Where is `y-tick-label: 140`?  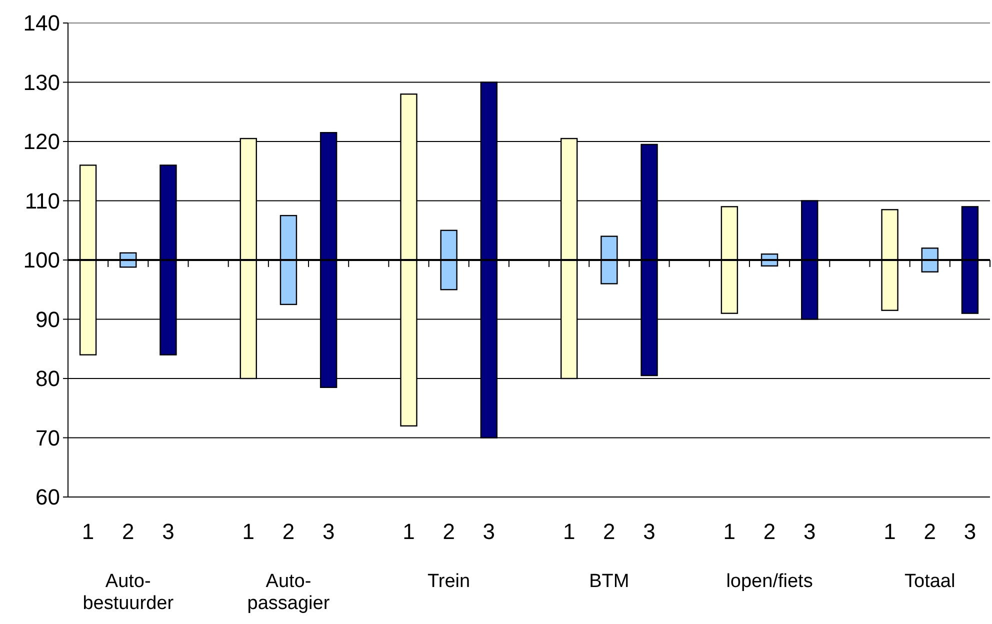
y-tick-label: 140 is located at coordinates (41, 23).